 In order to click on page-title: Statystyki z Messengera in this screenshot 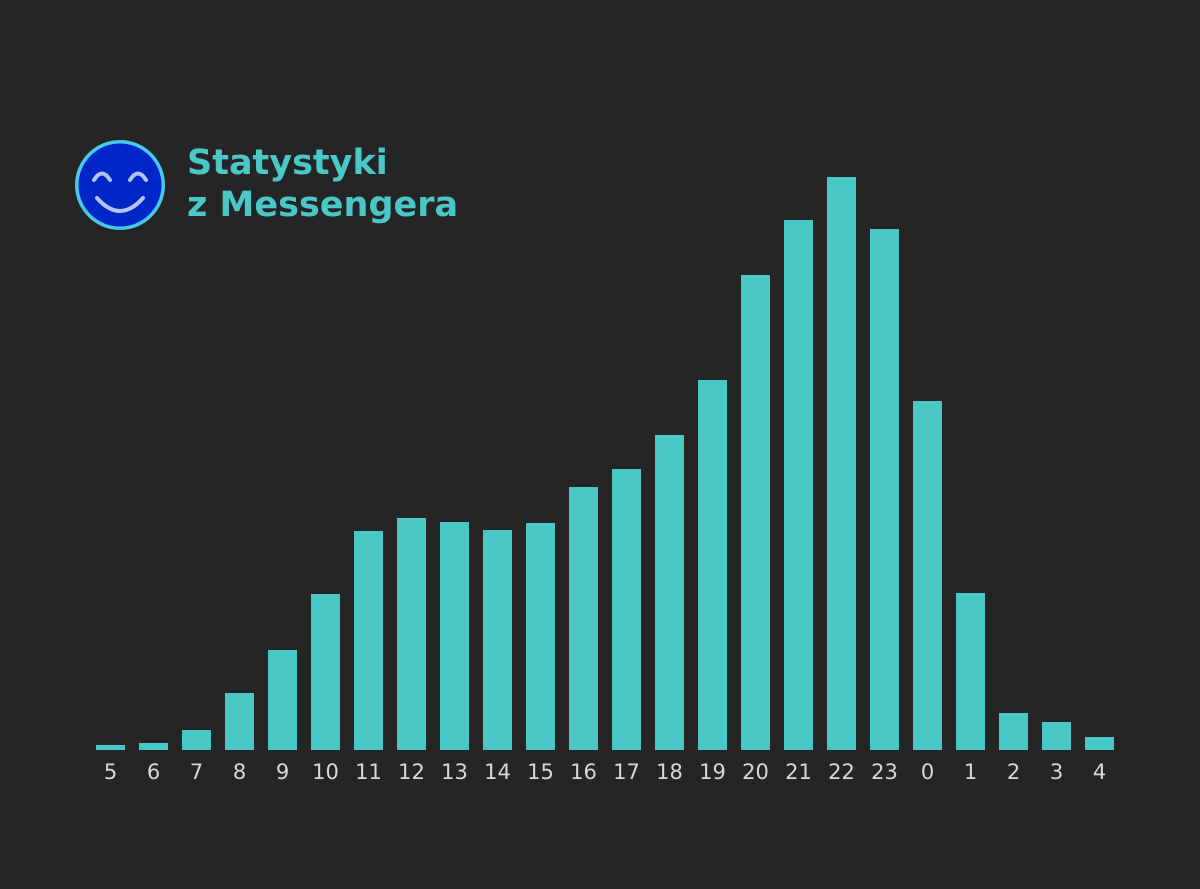, I will do `click(322, 184)`.